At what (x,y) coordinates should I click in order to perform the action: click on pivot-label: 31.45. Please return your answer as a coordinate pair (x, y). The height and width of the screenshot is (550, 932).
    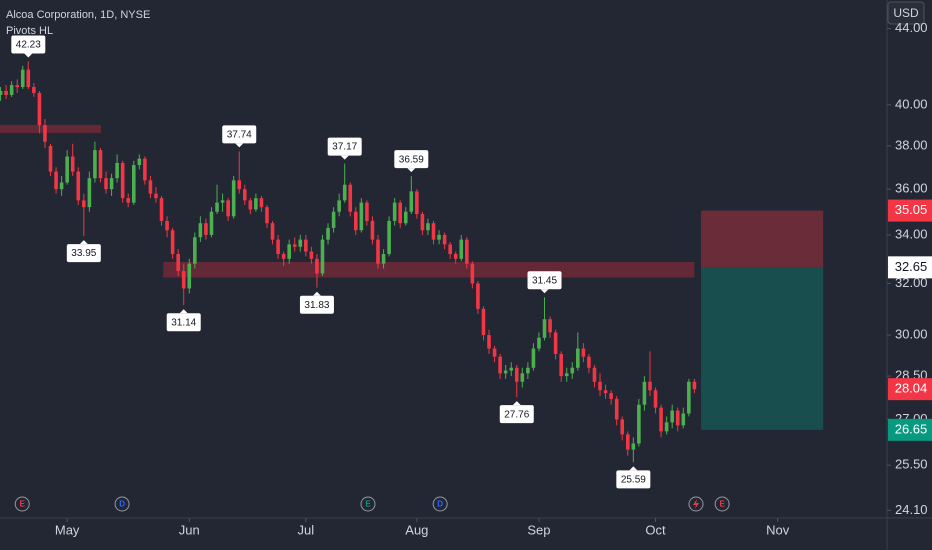
    Looking at the image, I should click on (544, 280).